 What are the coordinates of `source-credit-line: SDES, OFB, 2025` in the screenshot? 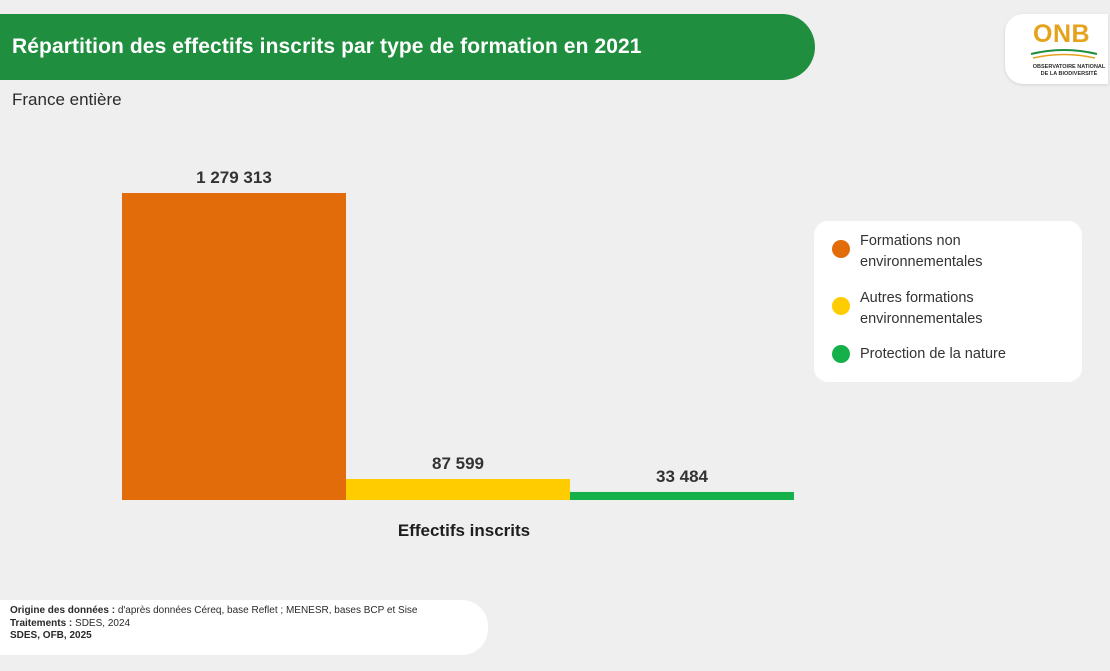 It's located at (213, 636).